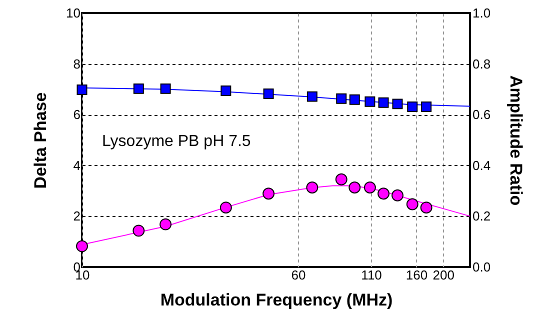 The image size is (553, 325). I want to click on y-tick-label: 8, so click(76, 64).